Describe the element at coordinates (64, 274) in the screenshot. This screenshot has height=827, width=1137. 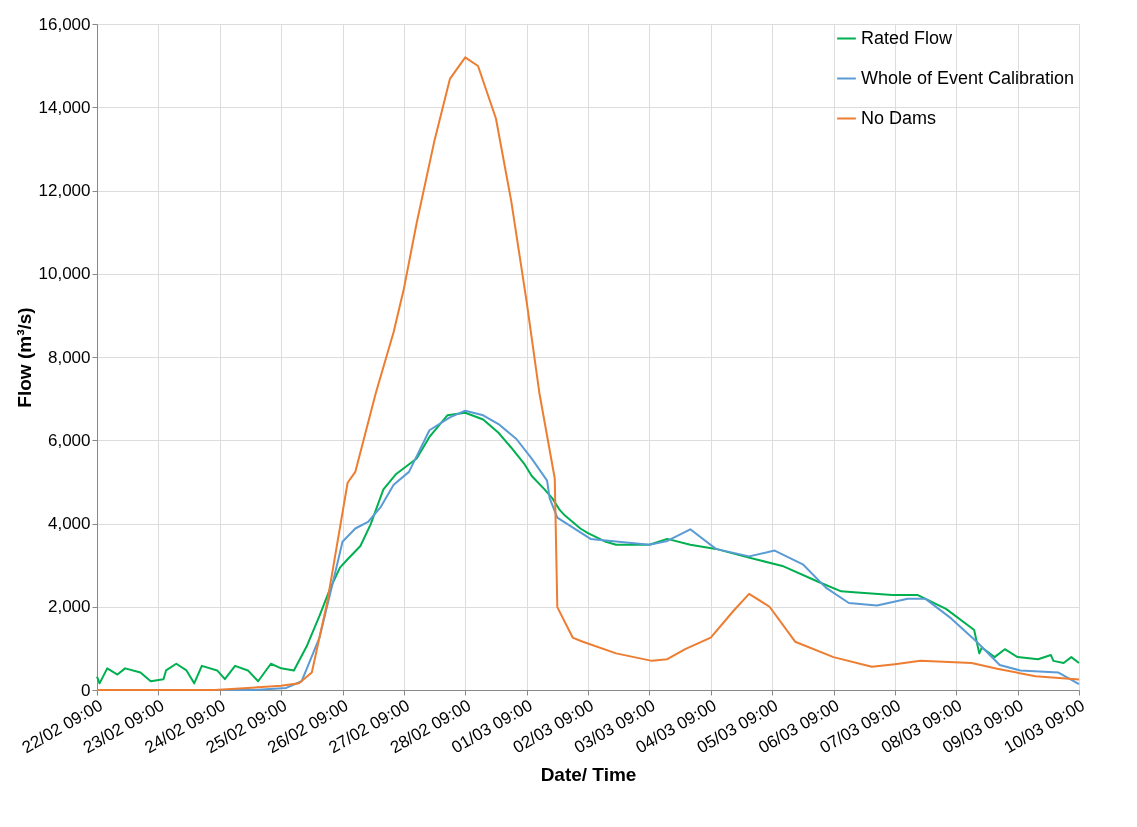
I see `y-tick-label: 10,000` at that location.